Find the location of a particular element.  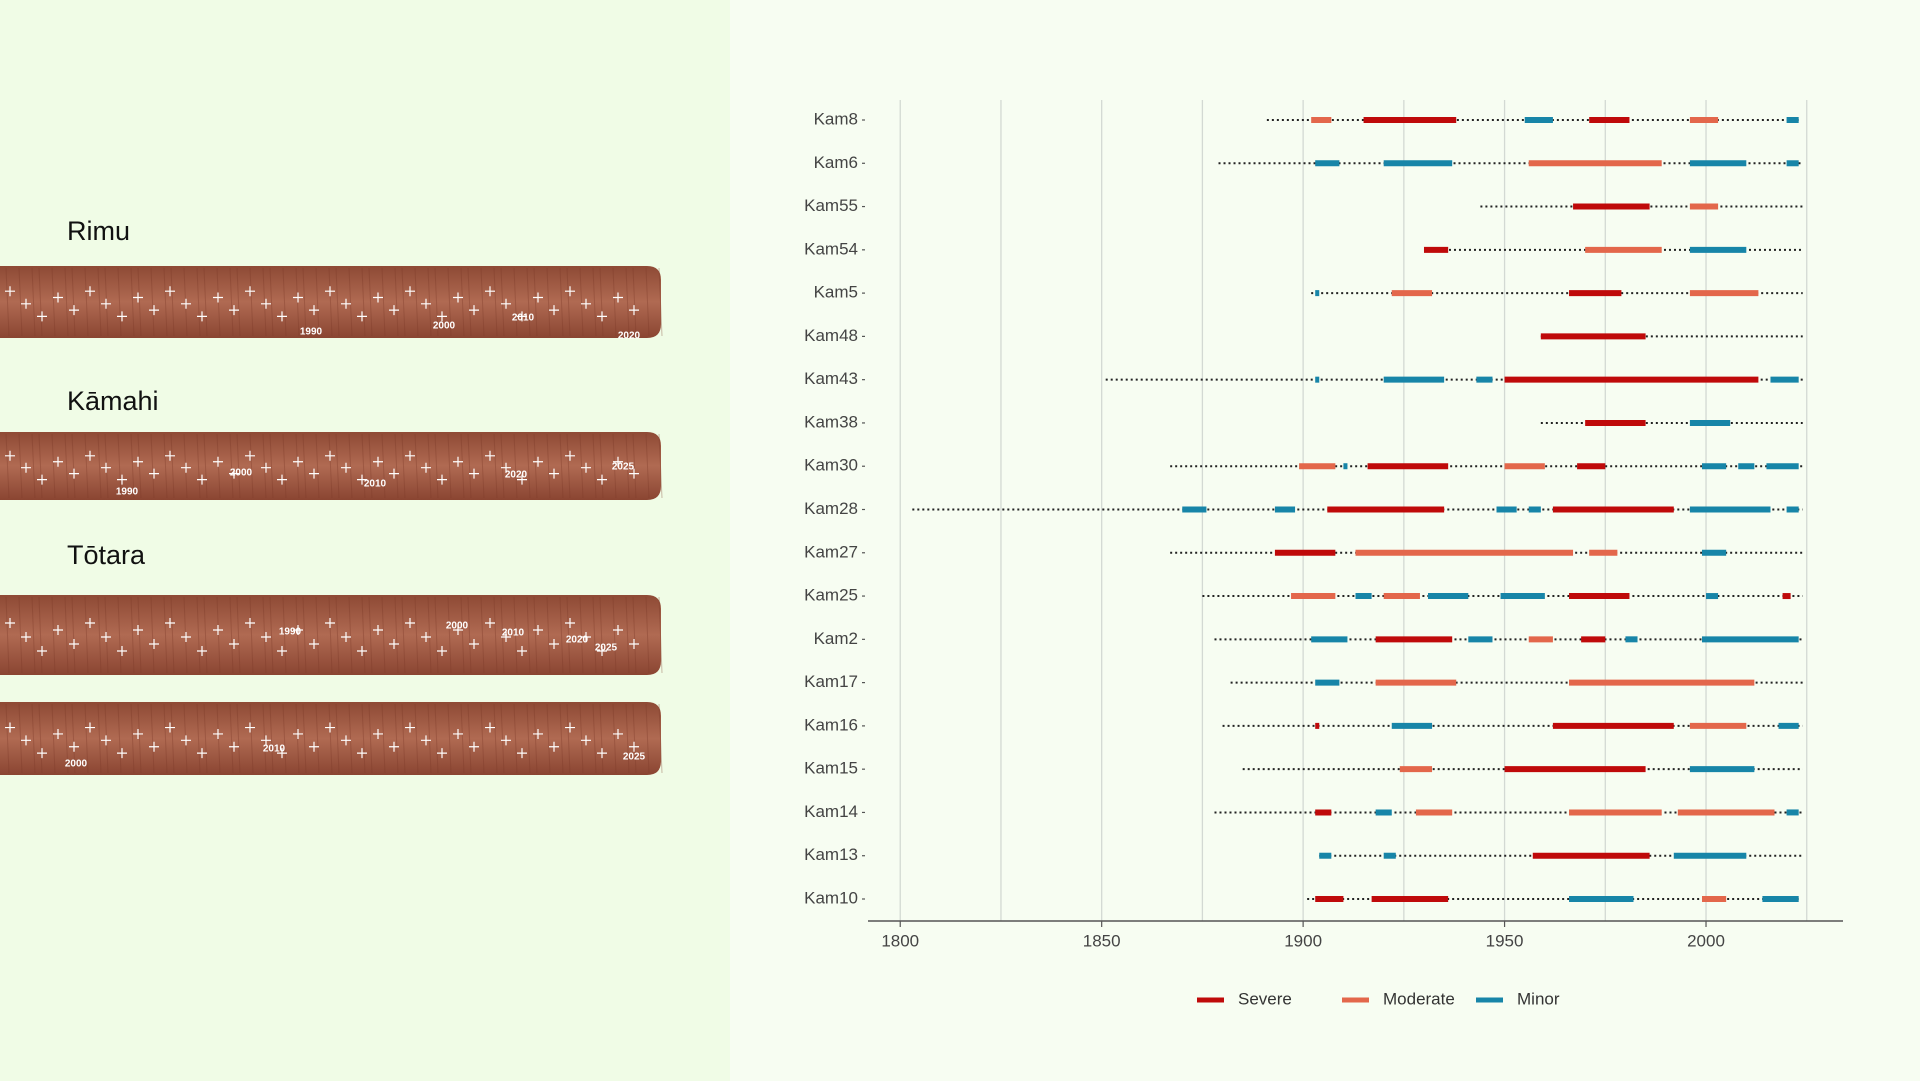

row-label: Kam43 is located at coordinates (831, 378).